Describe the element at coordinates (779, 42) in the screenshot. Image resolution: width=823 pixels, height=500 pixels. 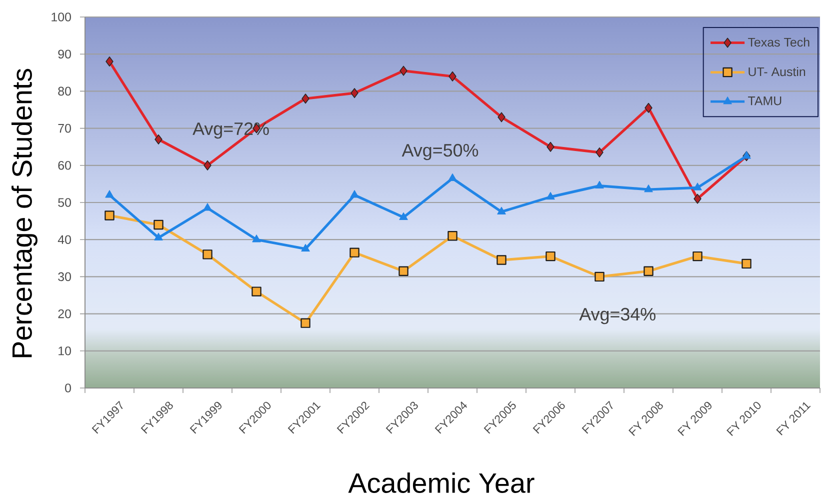
I see `legend-label: Texas Tech` at that location.